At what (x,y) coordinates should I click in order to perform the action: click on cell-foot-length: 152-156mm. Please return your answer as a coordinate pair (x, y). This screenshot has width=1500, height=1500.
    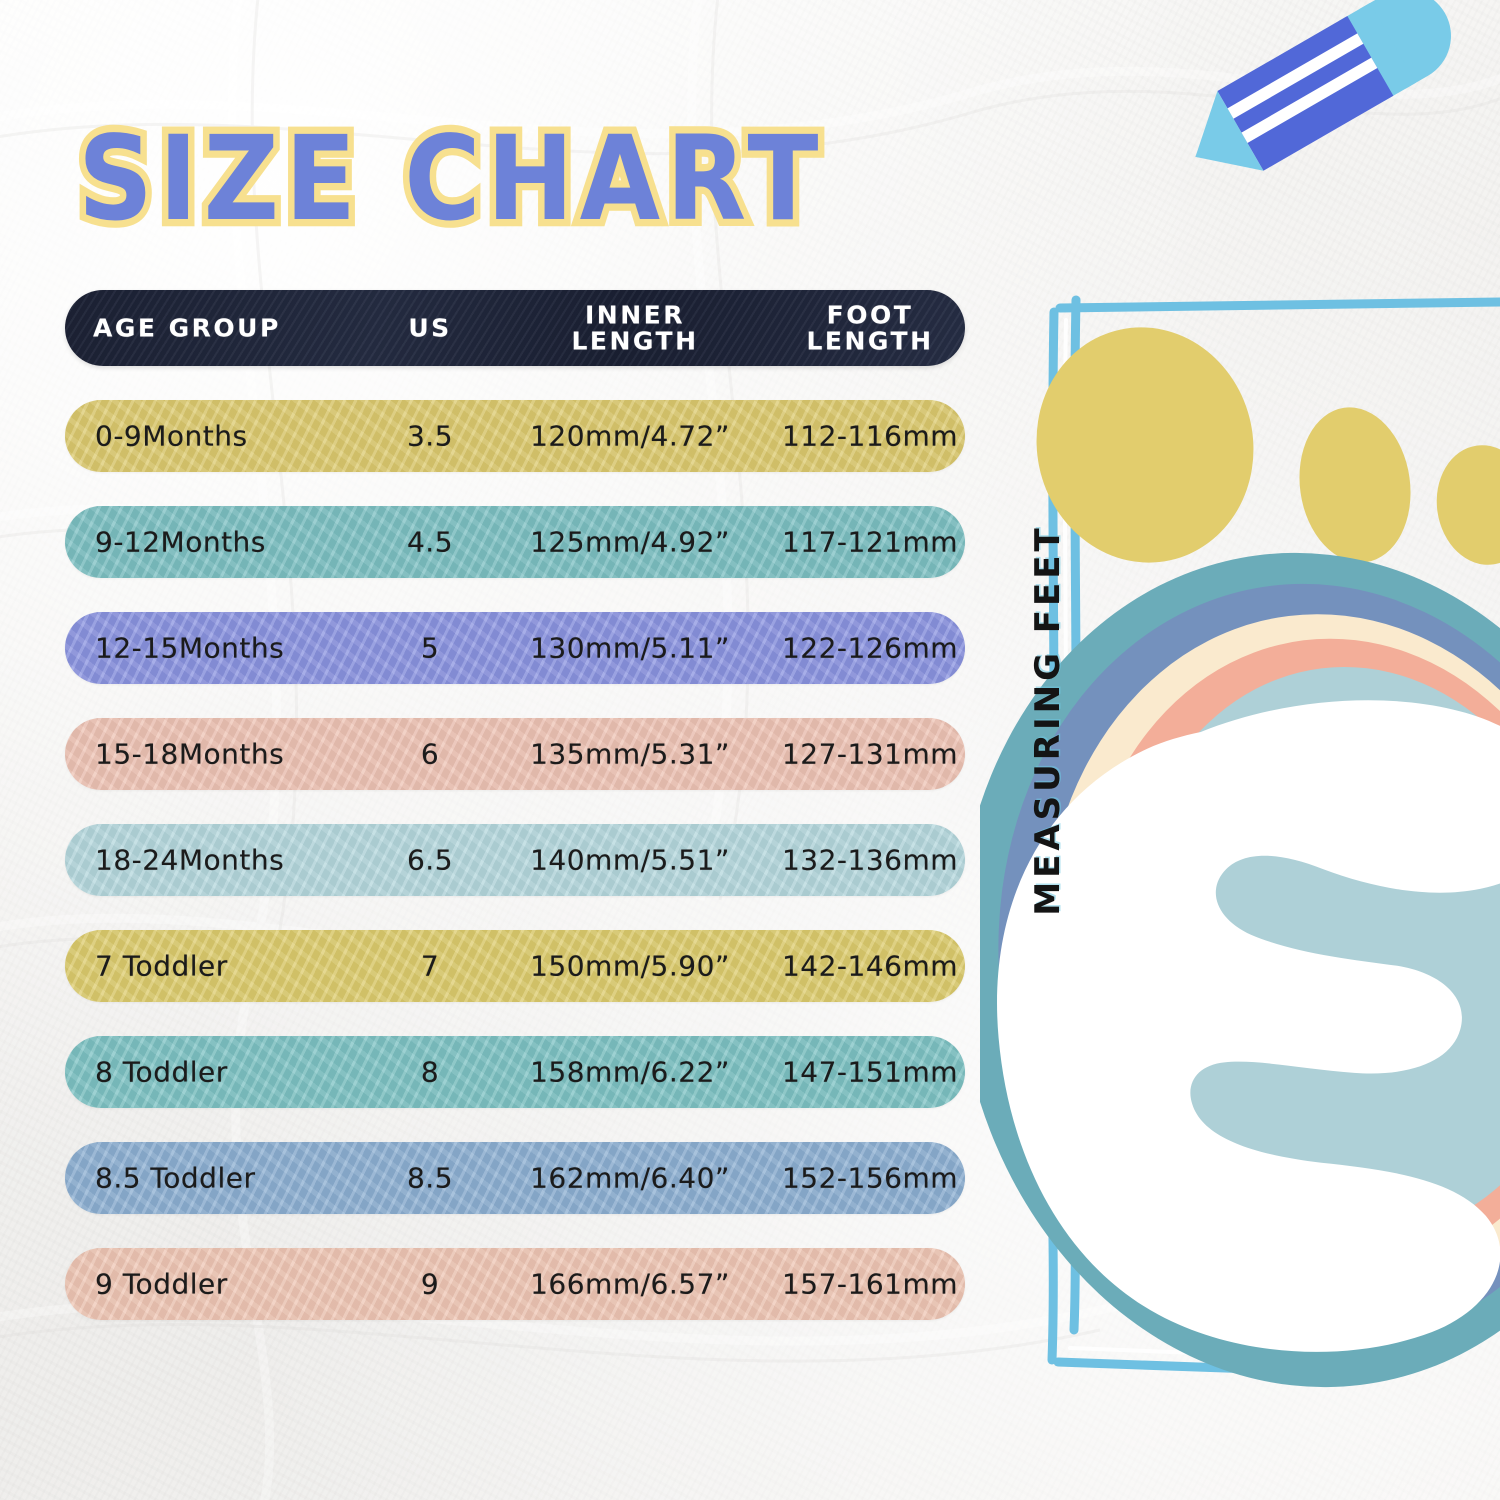
    Looking at the image, I should click on (870, 1178).